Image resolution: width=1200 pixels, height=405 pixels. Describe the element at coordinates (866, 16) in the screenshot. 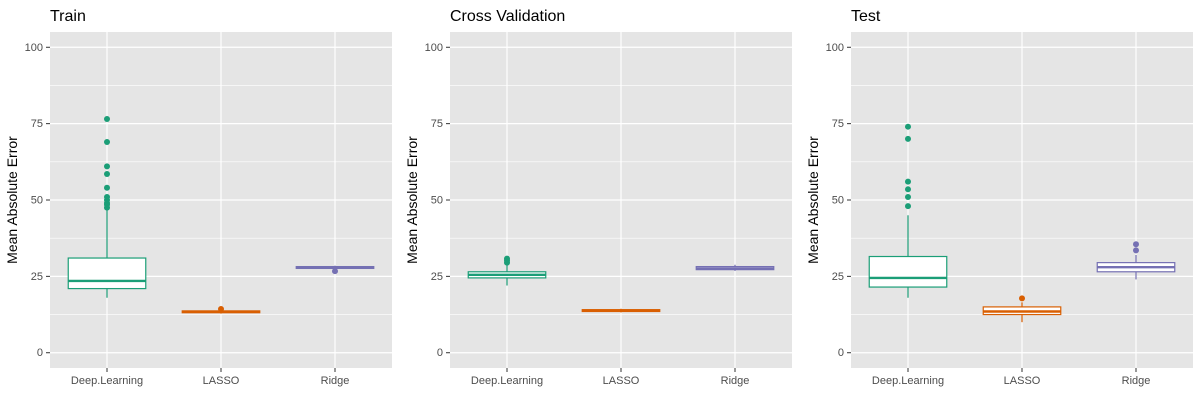

I see `panel-title: Test` at that location.